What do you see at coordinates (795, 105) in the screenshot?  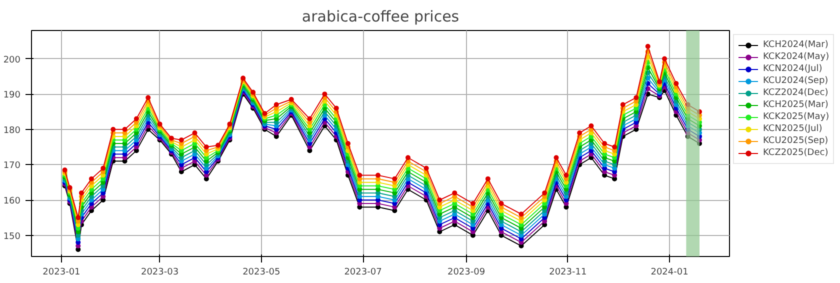 I see `legend-label: KCH2025(Mar)` at bounding box center [795, 105].